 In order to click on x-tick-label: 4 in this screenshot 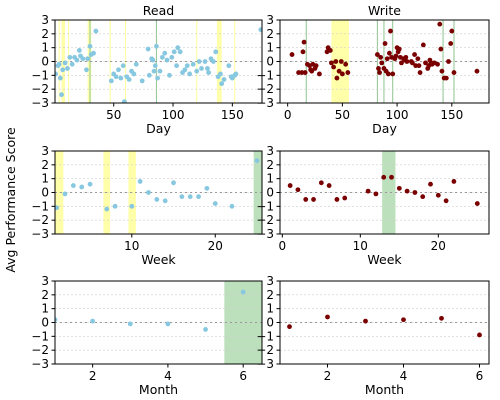, I will do `click(404, 376)`.